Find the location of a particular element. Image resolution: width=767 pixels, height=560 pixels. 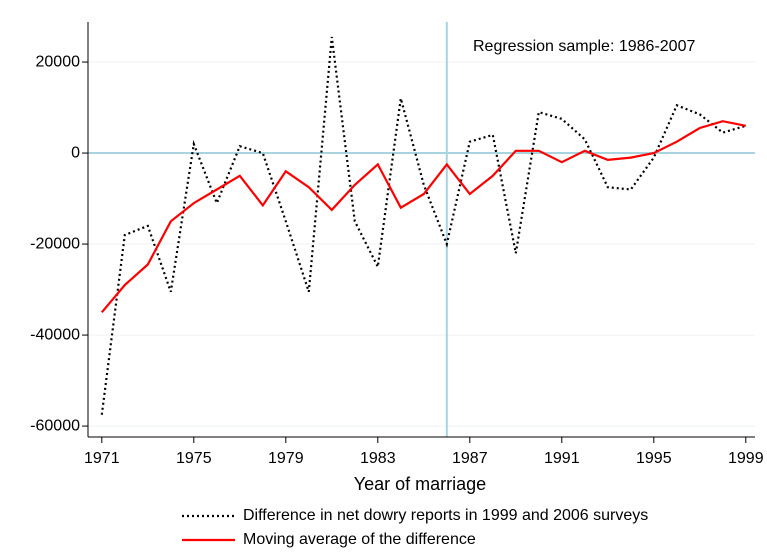

y-tick-label: 0 is located at coordinates (75, 152).